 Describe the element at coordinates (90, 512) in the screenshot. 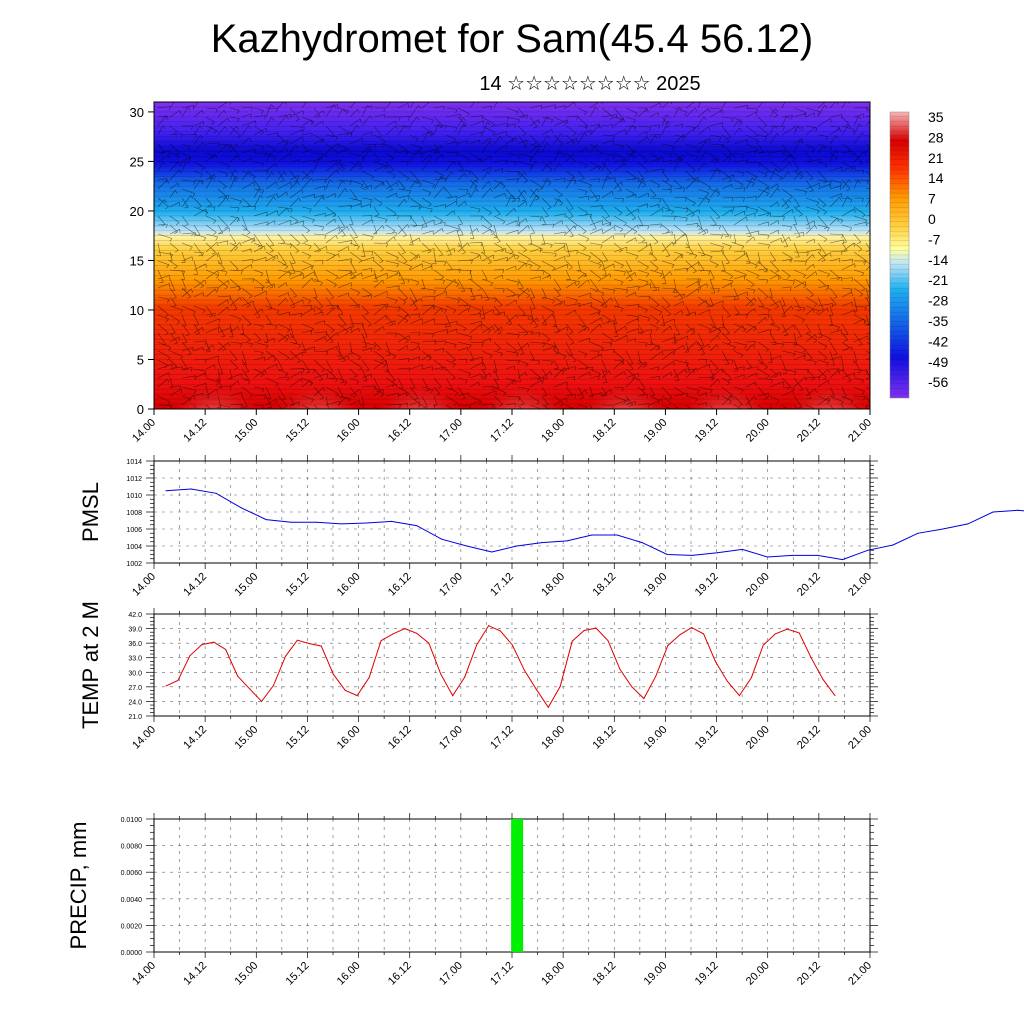

I see `y-axis-label: PMSL` at that location.